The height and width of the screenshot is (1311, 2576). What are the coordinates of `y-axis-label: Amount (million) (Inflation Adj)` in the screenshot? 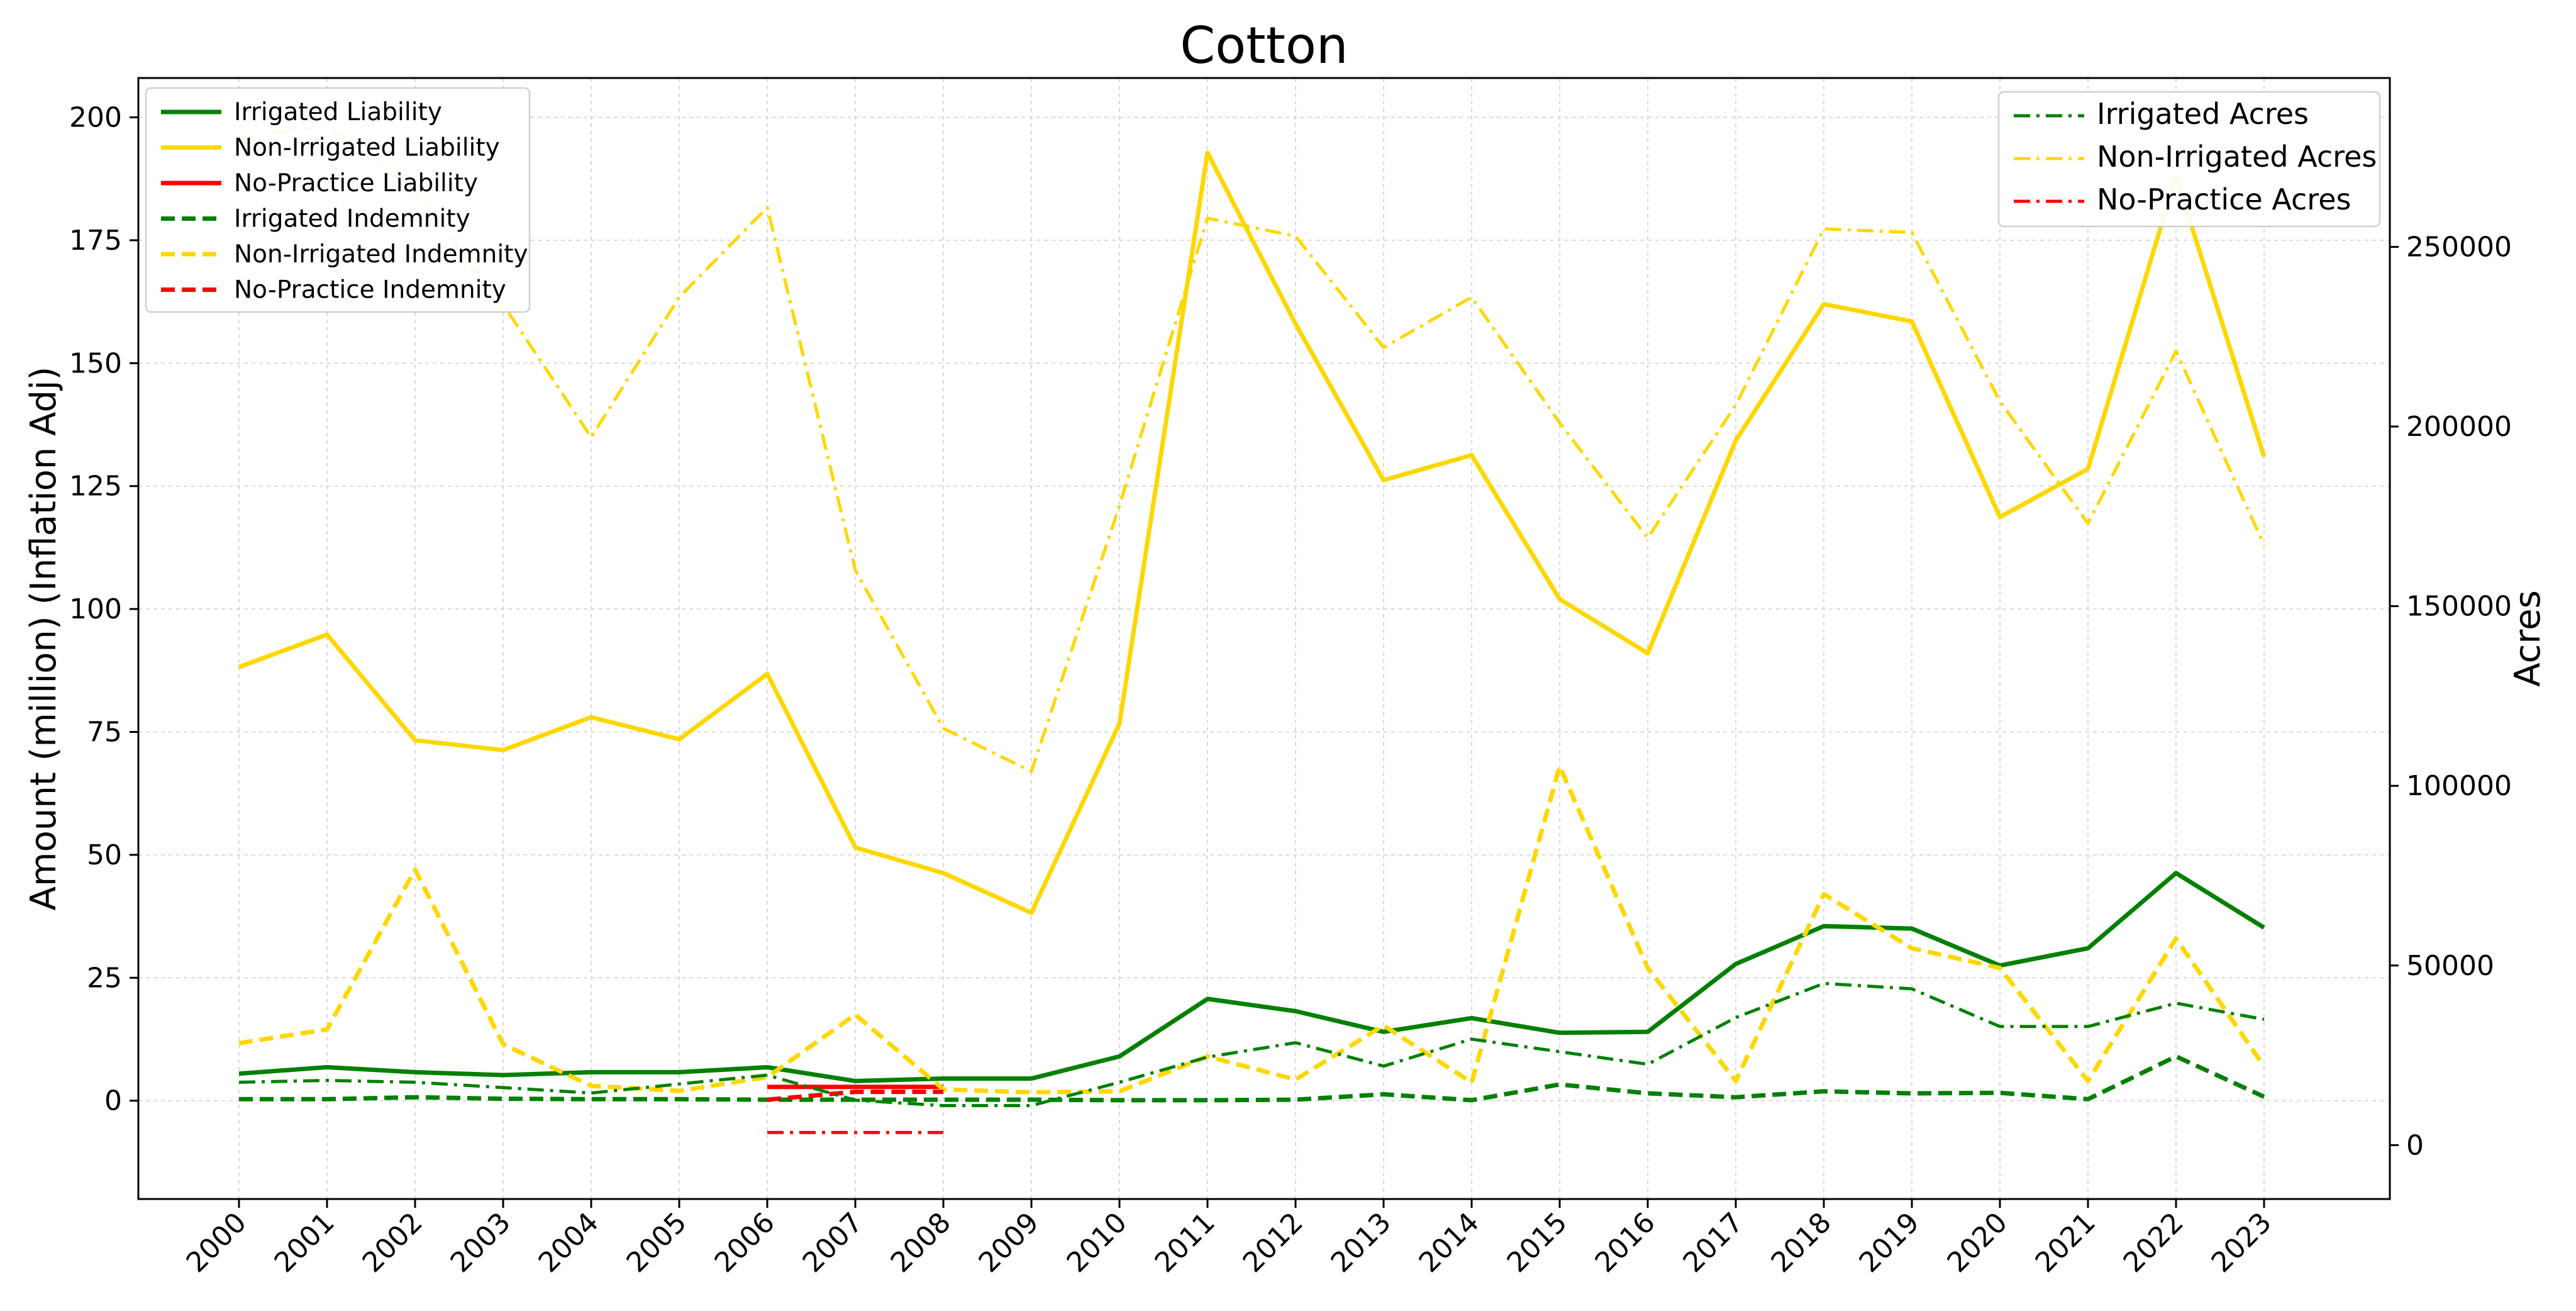 It's located at (43, 639).